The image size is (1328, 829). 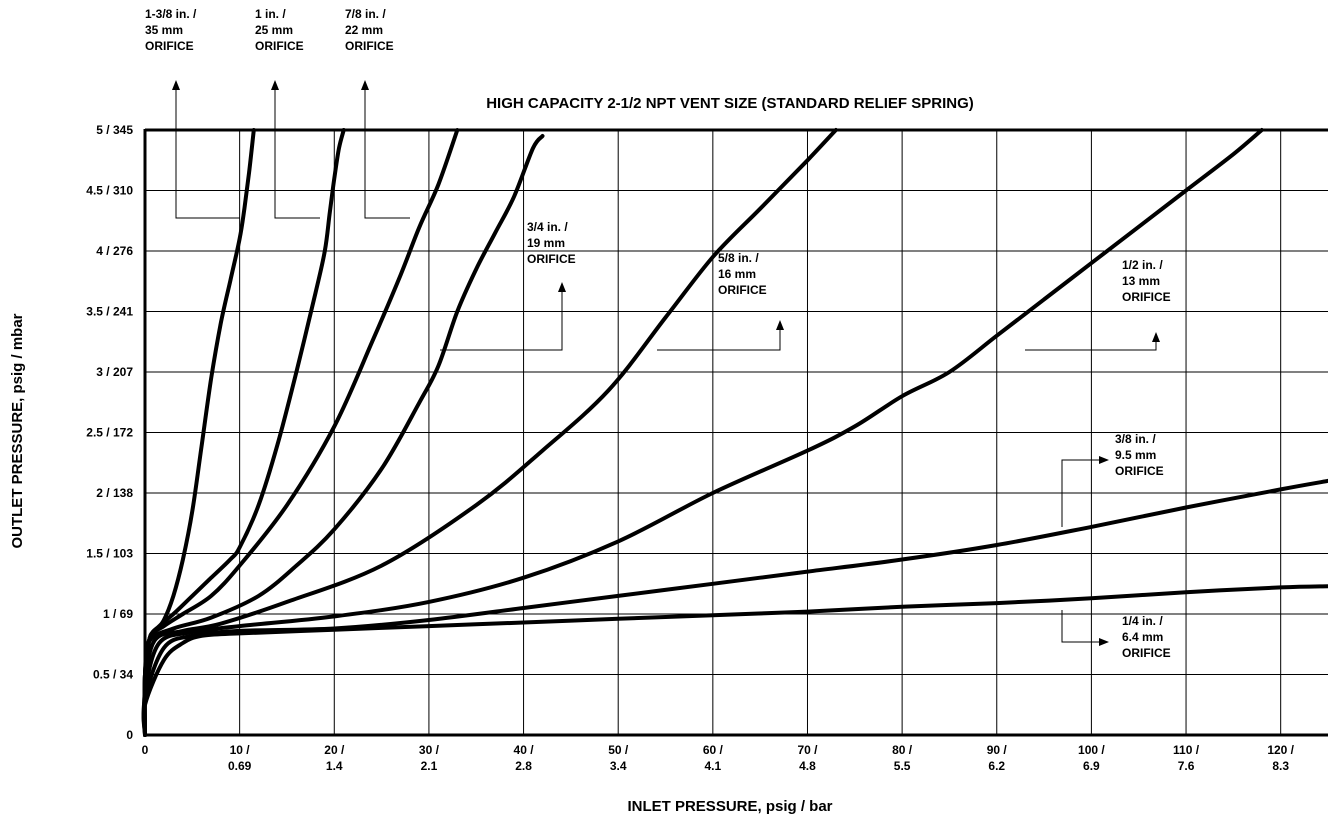 I want to click on x-tick-label-30: 30 /, so click(x=429, y=750).